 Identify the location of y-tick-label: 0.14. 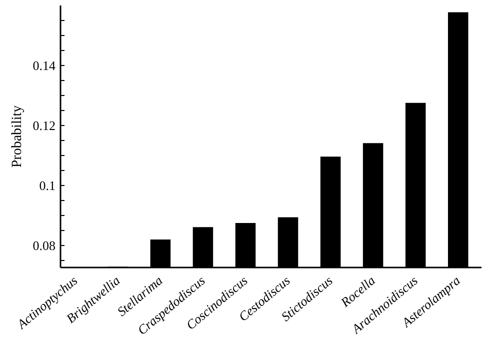
(44, 66).